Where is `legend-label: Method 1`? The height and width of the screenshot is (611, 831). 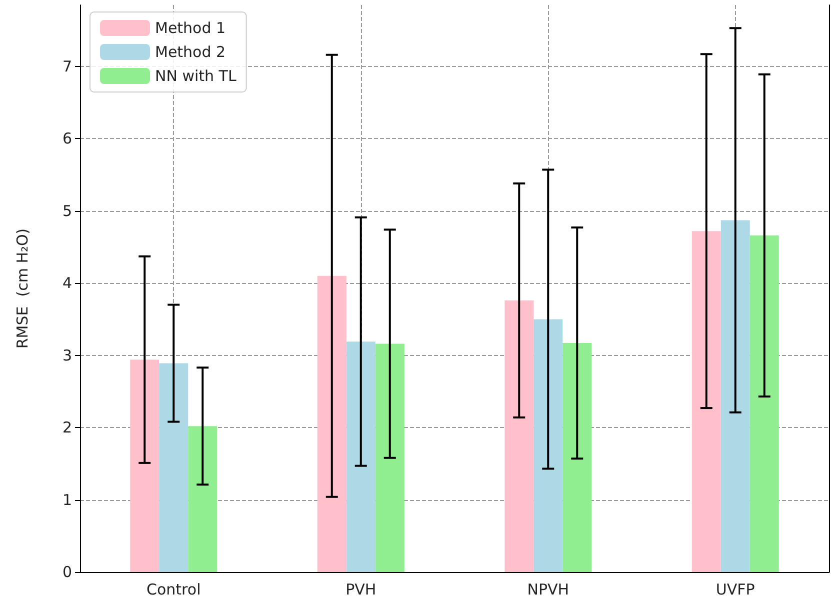
legend-label: Method 1 is located at coordinates (190, 28).